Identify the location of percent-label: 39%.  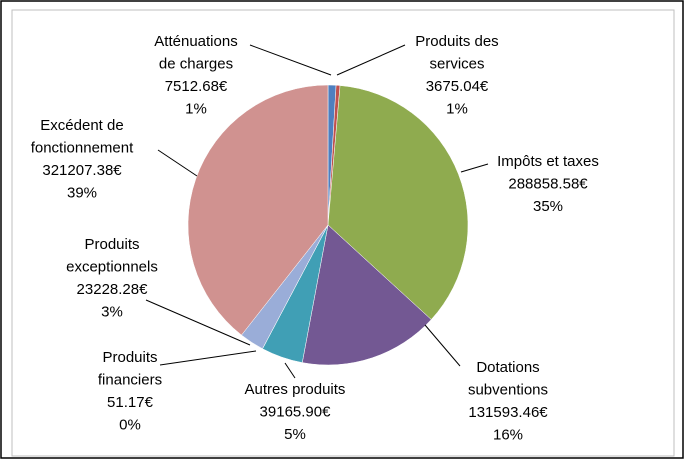
(82, 192).